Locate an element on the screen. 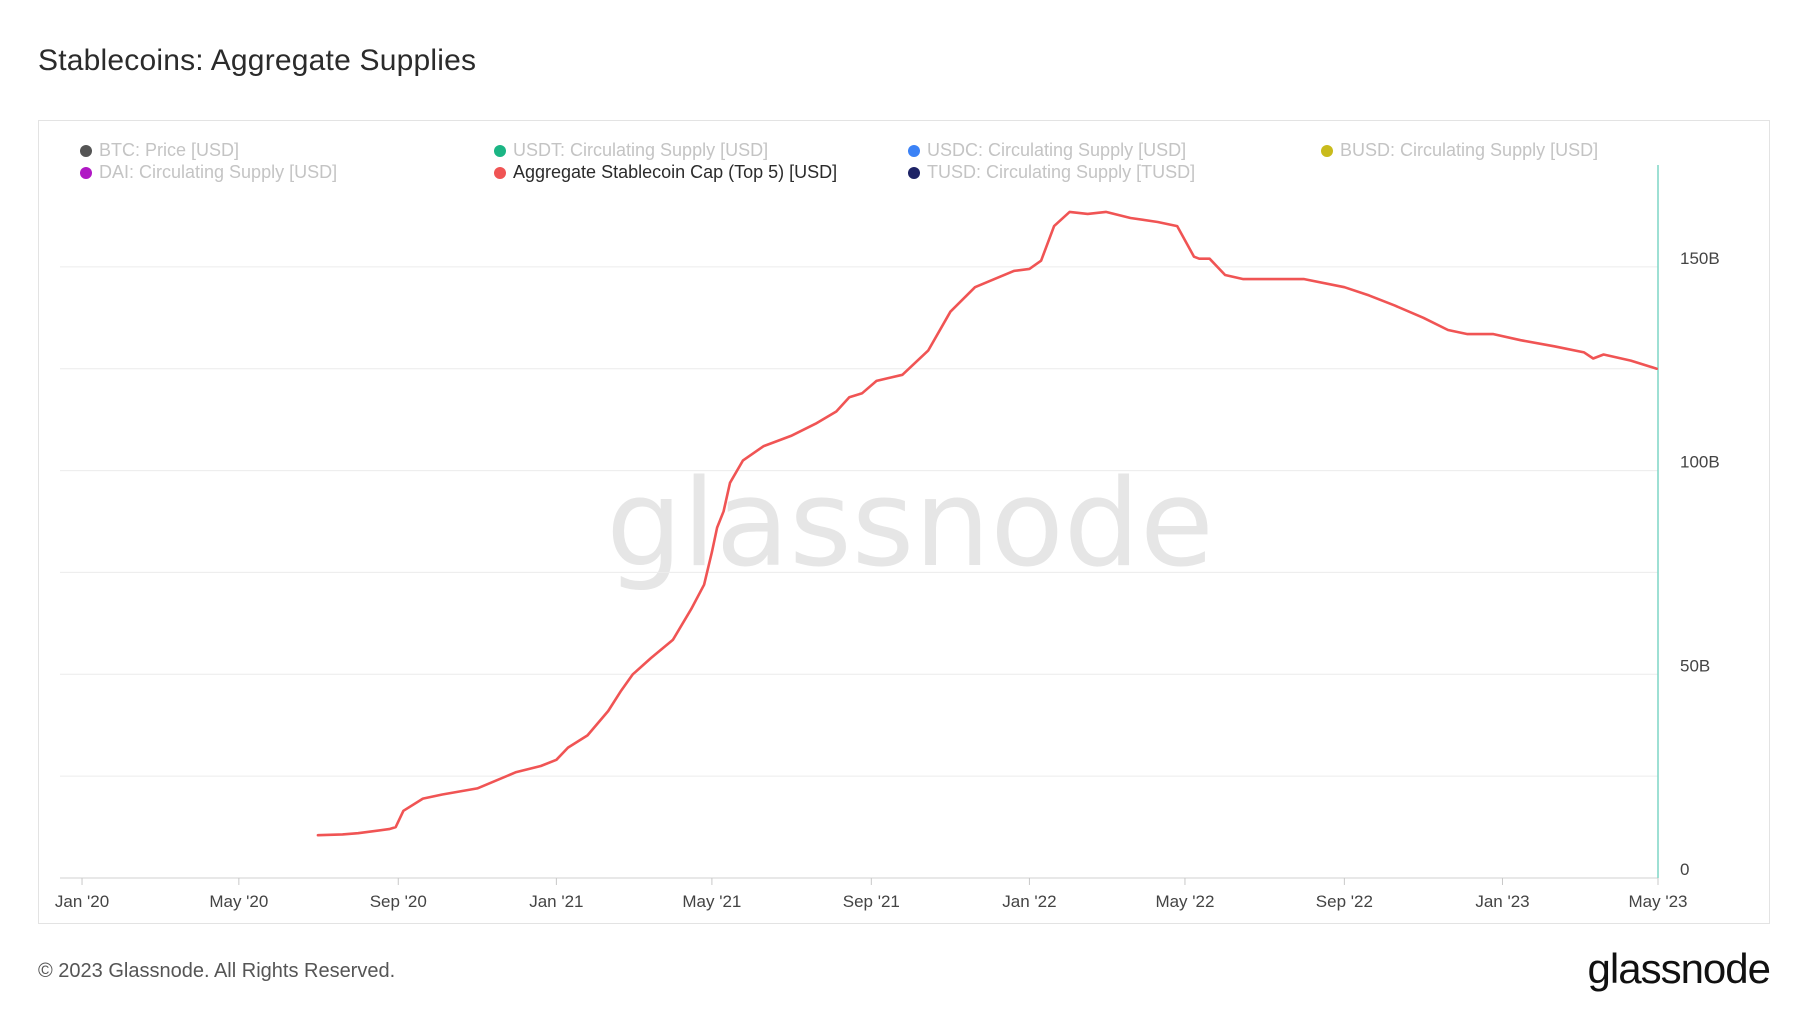 This screenshot has width=1800, height=1013. x-tick-label: Jan '20 is located at coordinates (82, 901).